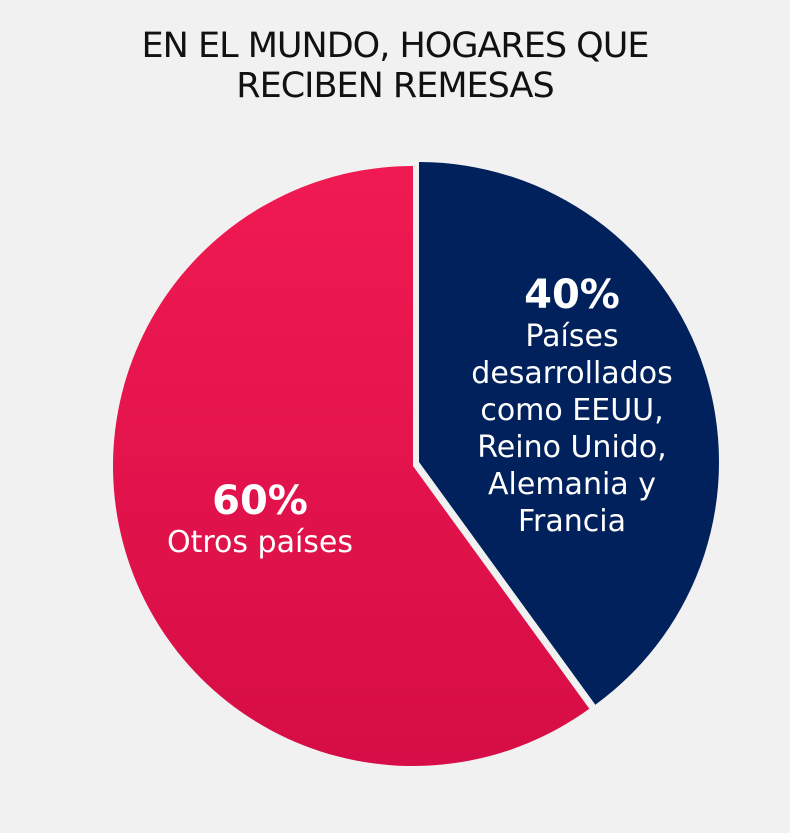  Describe the element at coordinates (572, 295) in the screenshot. I see `slice-percent-developed: 40%` at that location.